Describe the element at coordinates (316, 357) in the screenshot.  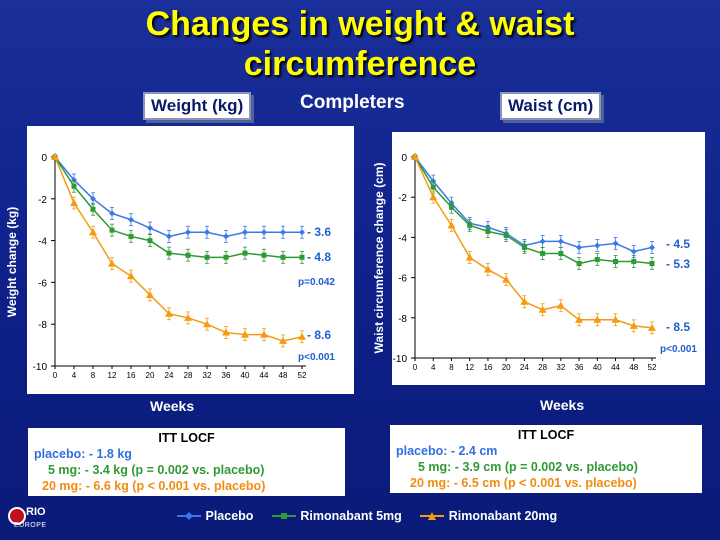
I see `weight-annotation-p20: p<0.001` at that location.